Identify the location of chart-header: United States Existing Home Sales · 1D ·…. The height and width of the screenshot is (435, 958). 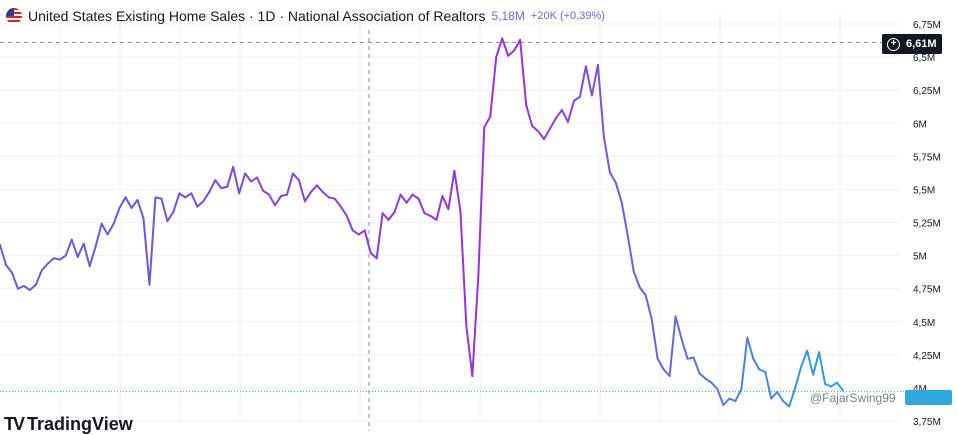
(305, 16).